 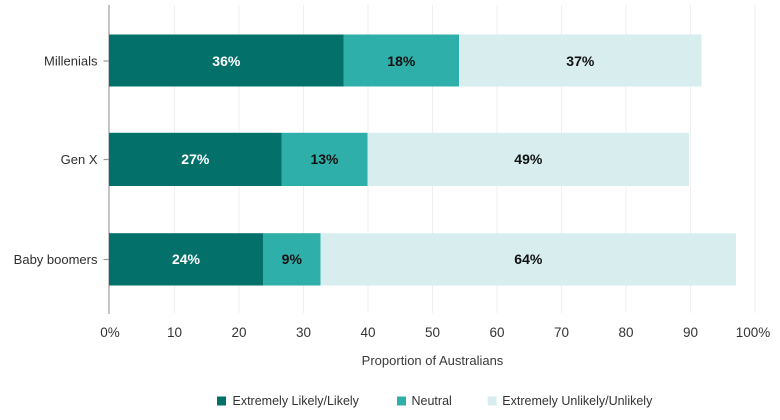 I want to click on svg-text: 30, so click(x=303, y=332).